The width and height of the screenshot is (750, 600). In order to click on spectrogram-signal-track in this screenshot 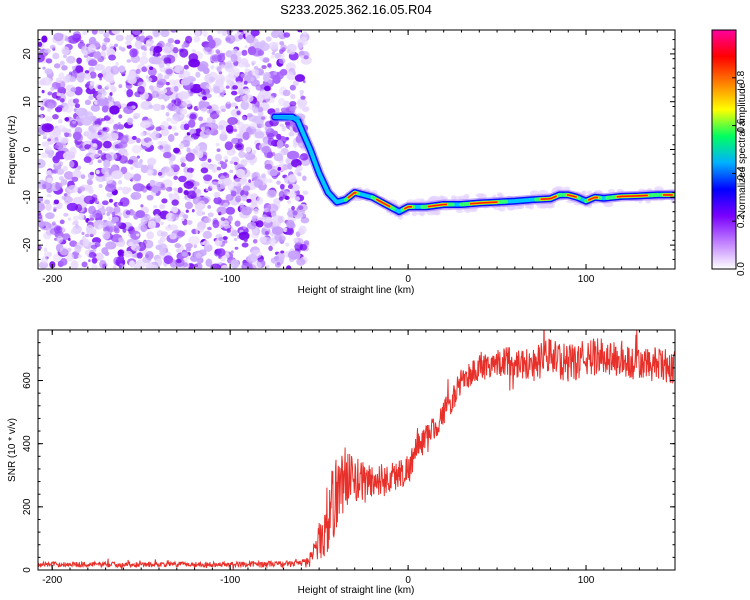, I will do `click(472, 164)`.